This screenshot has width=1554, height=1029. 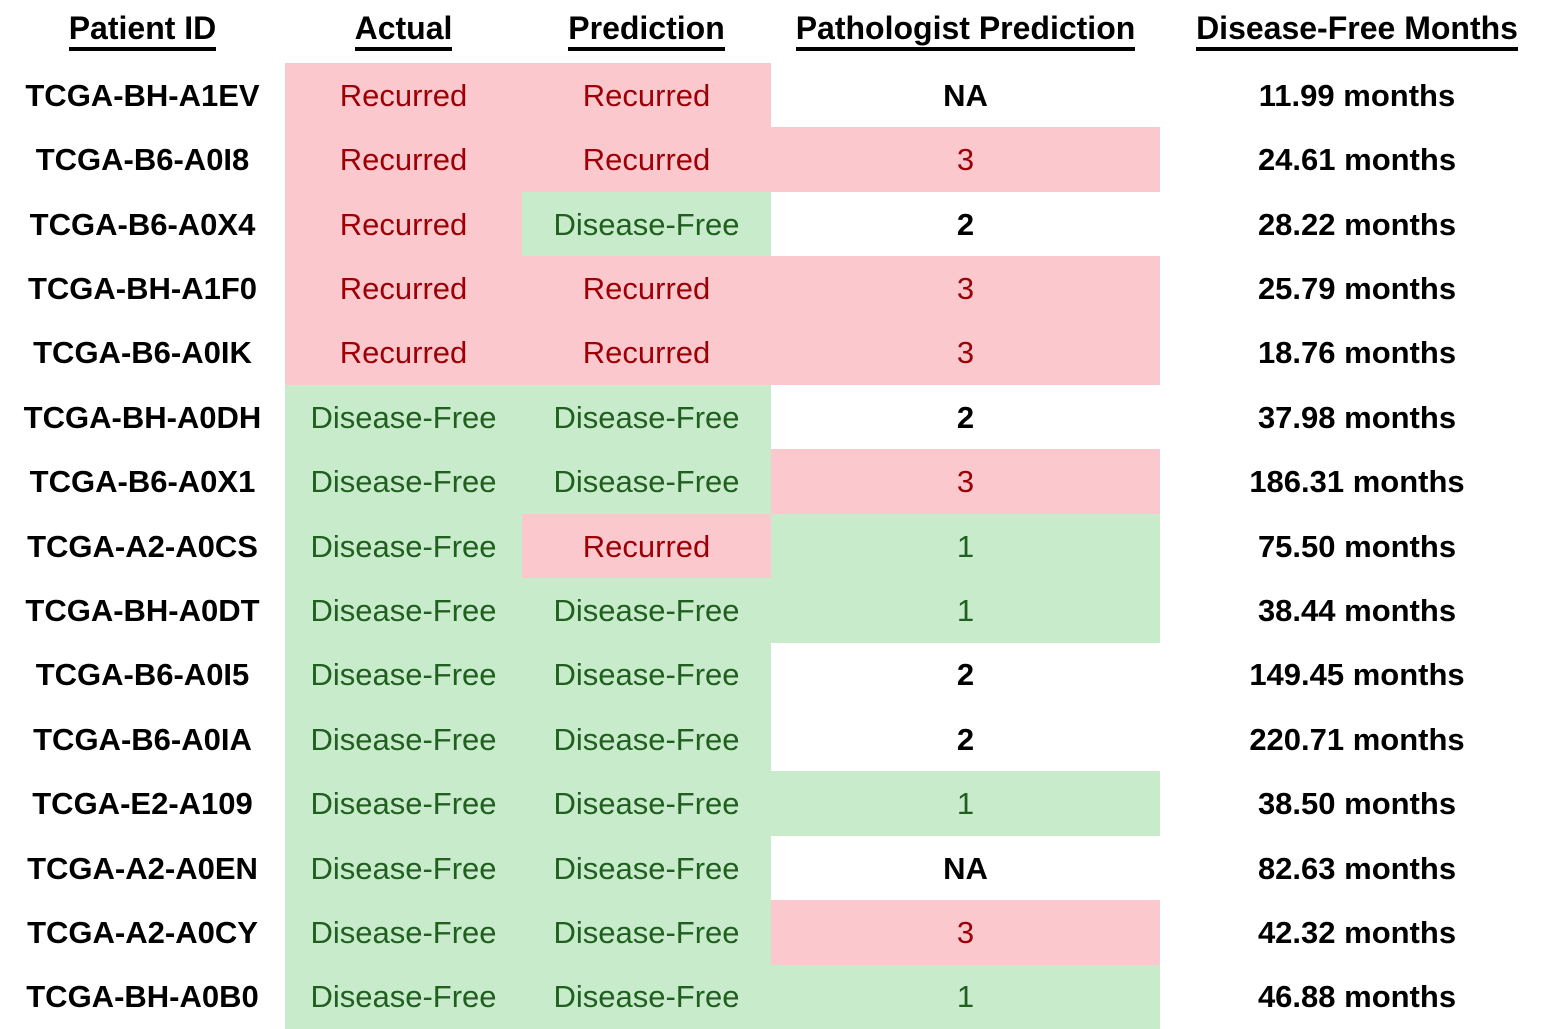 I want to click on cell-disease-free-months: 42.32 months, so click(x=1357, y=932).